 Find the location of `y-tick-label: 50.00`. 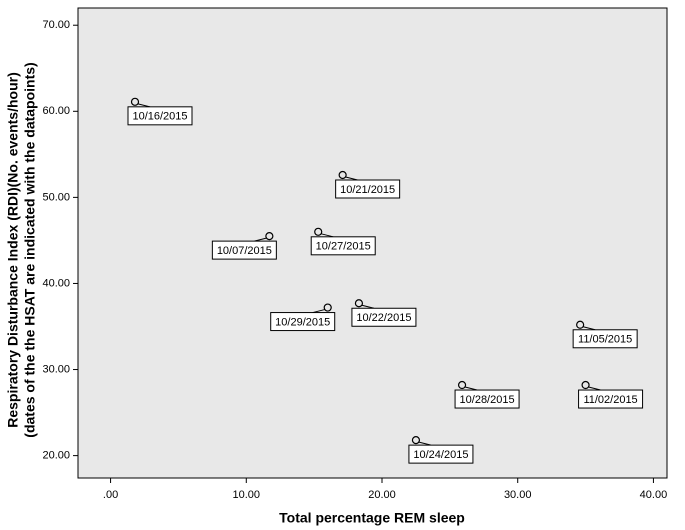

y-tick-label: 50.00 is located at coordinates (56, 197).